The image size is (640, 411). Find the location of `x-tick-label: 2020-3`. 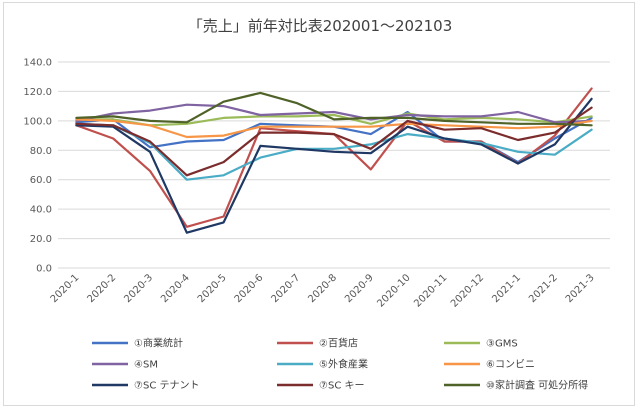

x-tick-label: 2020-3 is located at coordinates (138, 288).